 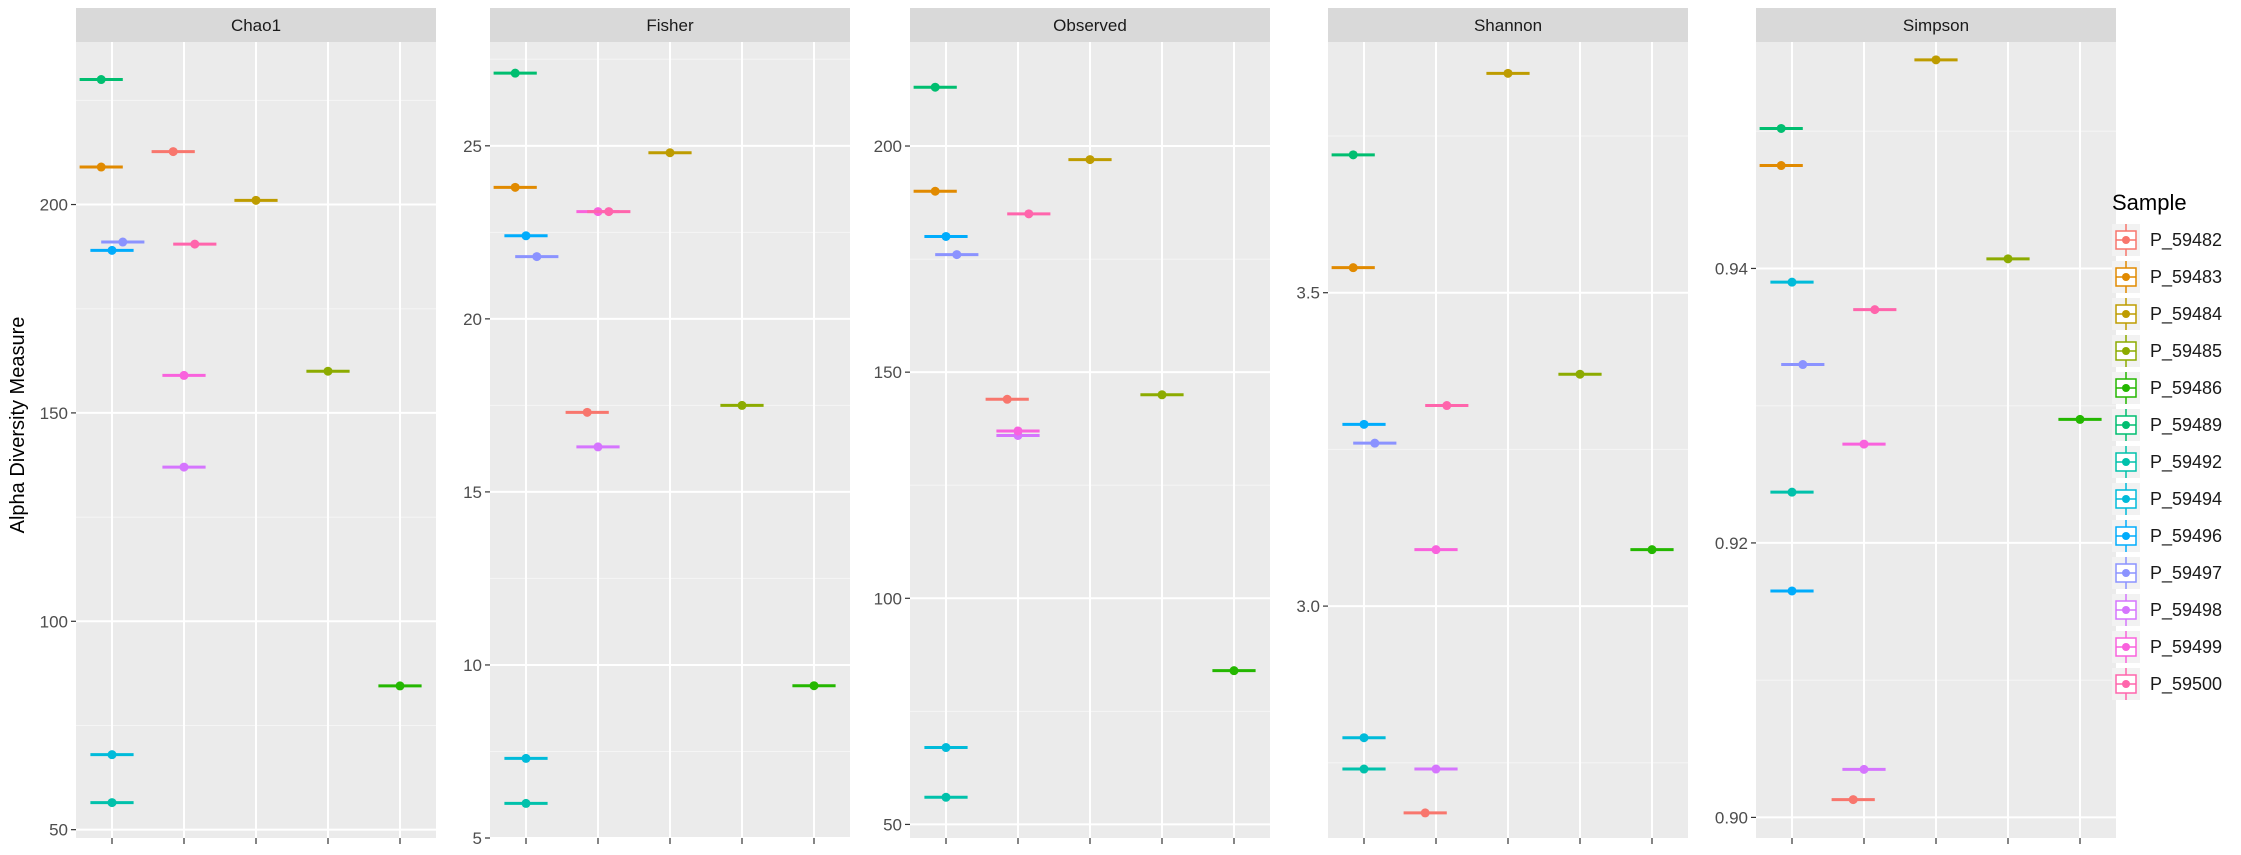 I want to click on legend-entry-P_59496: P_59496, so click(x=2167, y=536).